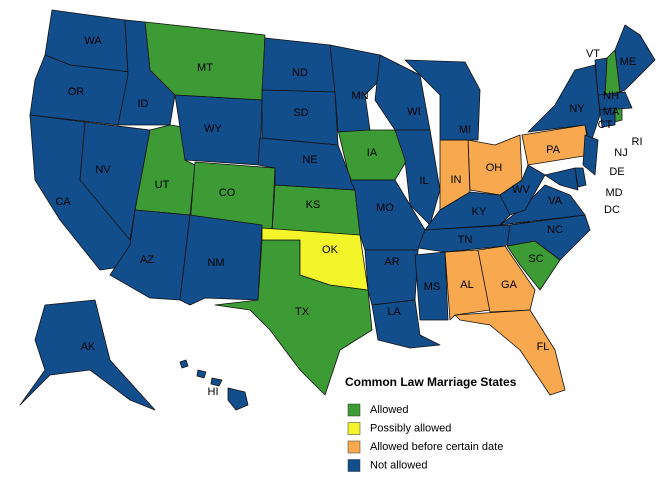  Describe the element at coordinates (309, 160) in the screenshot. I see `state-label: NE` at that location.